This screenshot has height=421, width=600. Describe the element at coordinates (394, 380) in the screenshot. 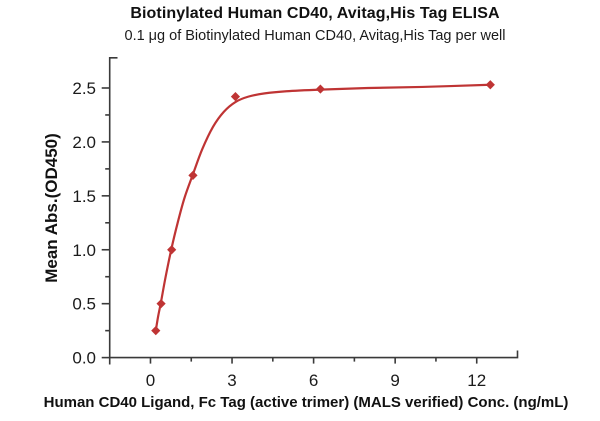

I see `x-tick-label: 9` at that location.